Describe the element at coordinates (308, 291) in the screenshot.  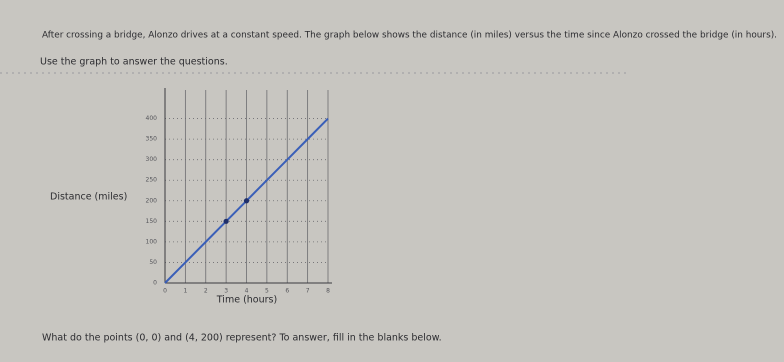
I see `x-tick-label: 7` at that location.